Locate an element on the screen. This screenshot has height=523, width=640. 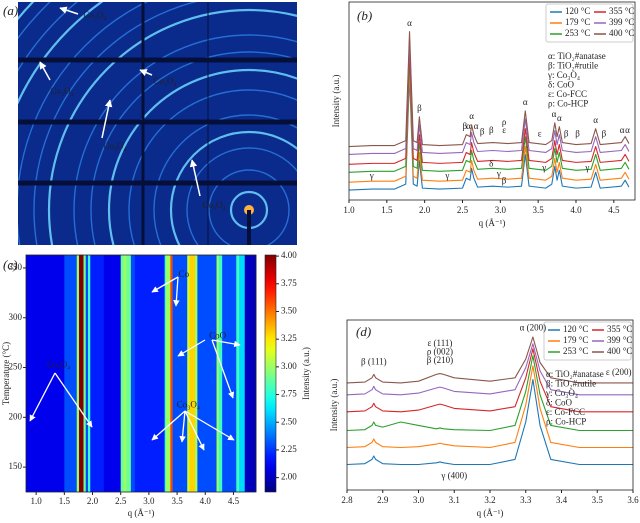
y-axis-label: Temperature (°C) is located at coordinates (6, 373).